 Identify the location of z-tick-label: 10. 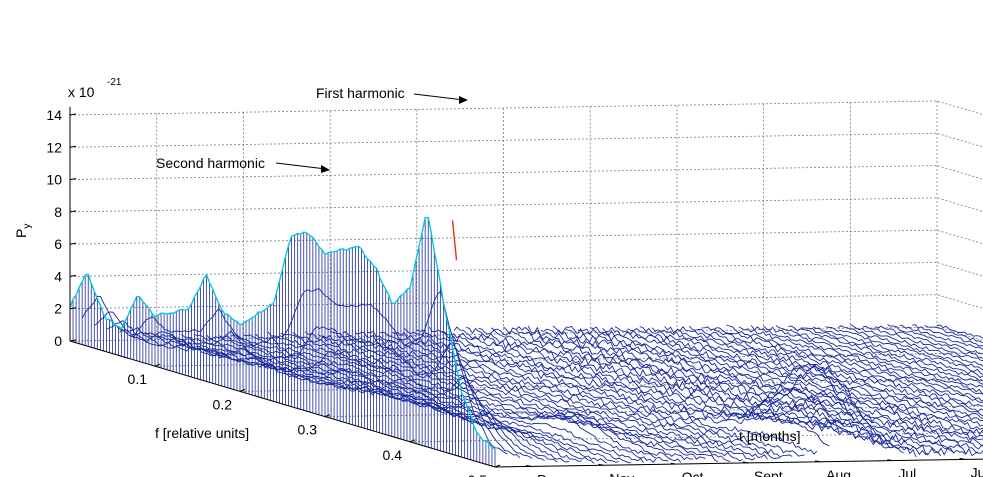
(54, 180).